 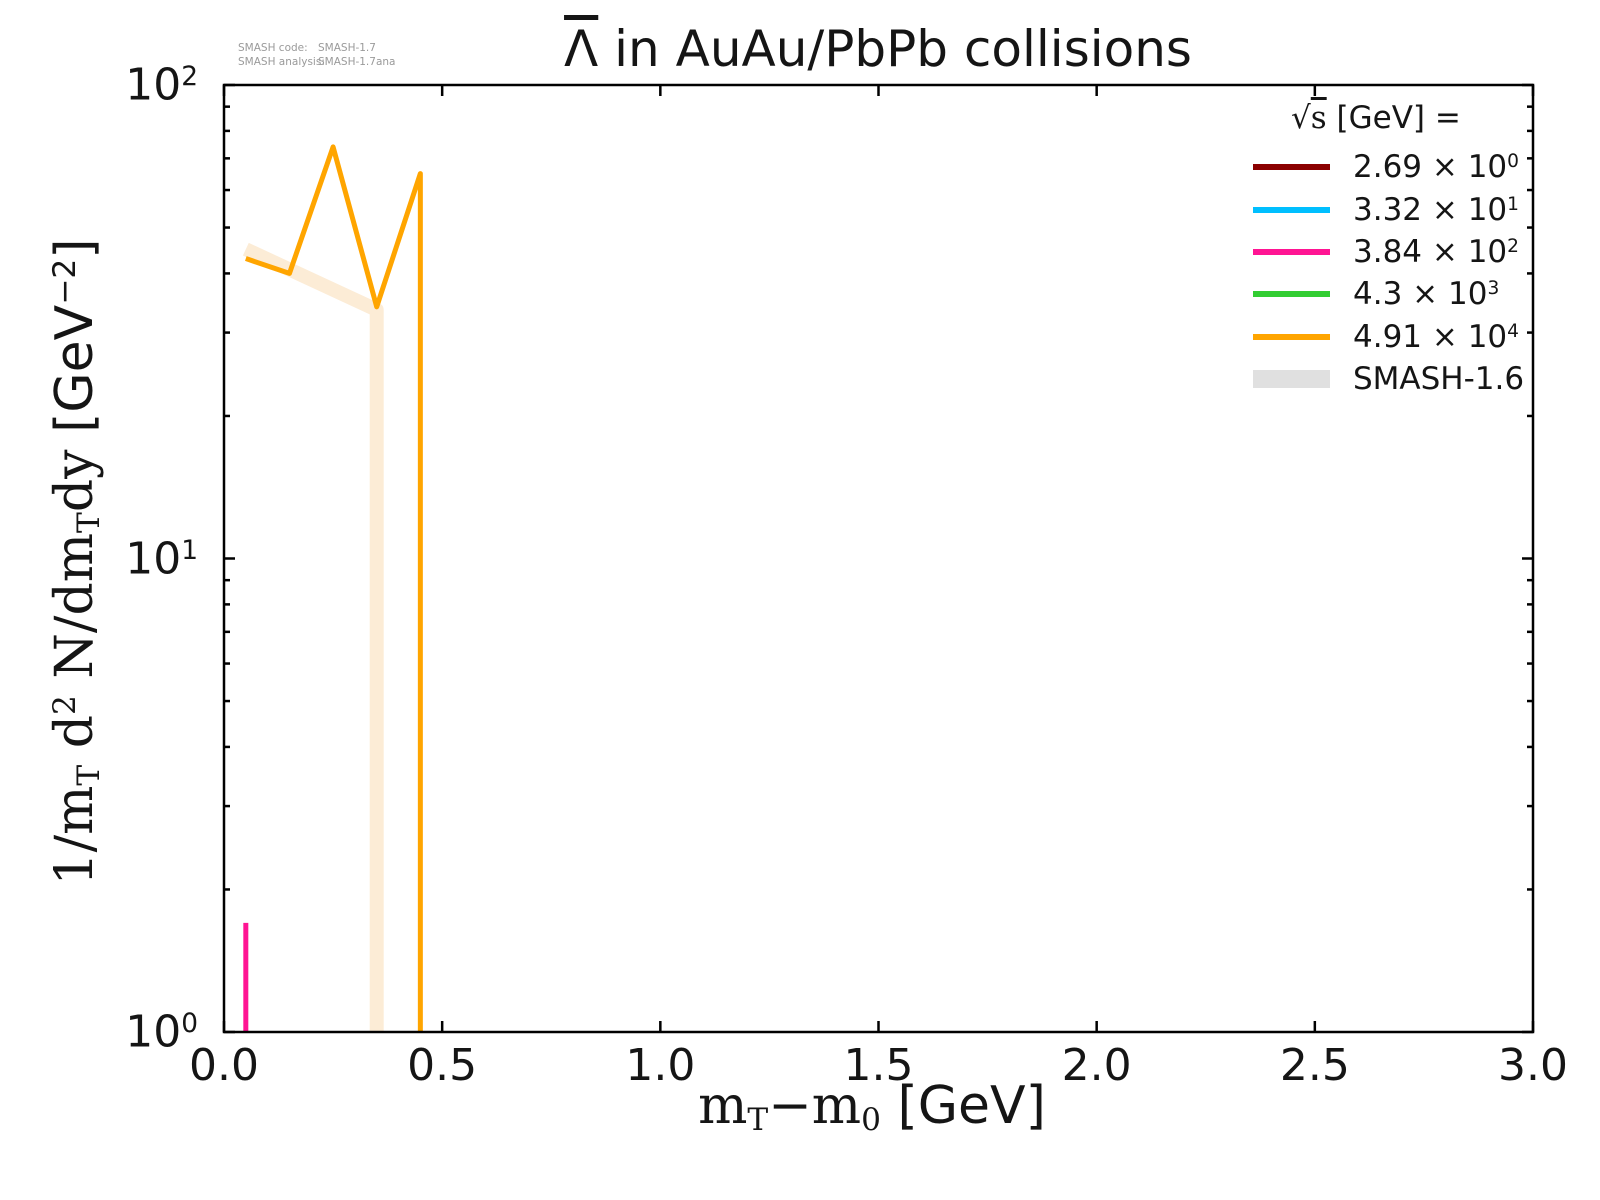 I want to click on legend-label: SMASH-1.6, so click(x=1439, y=379).